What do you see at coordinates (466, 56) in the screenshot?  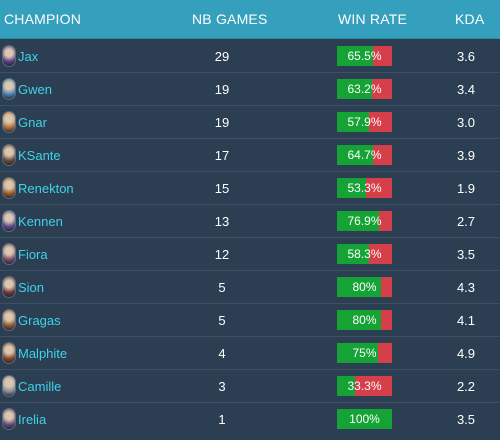 I see `kda-value: 3.6` at bounding box center [466, 56].